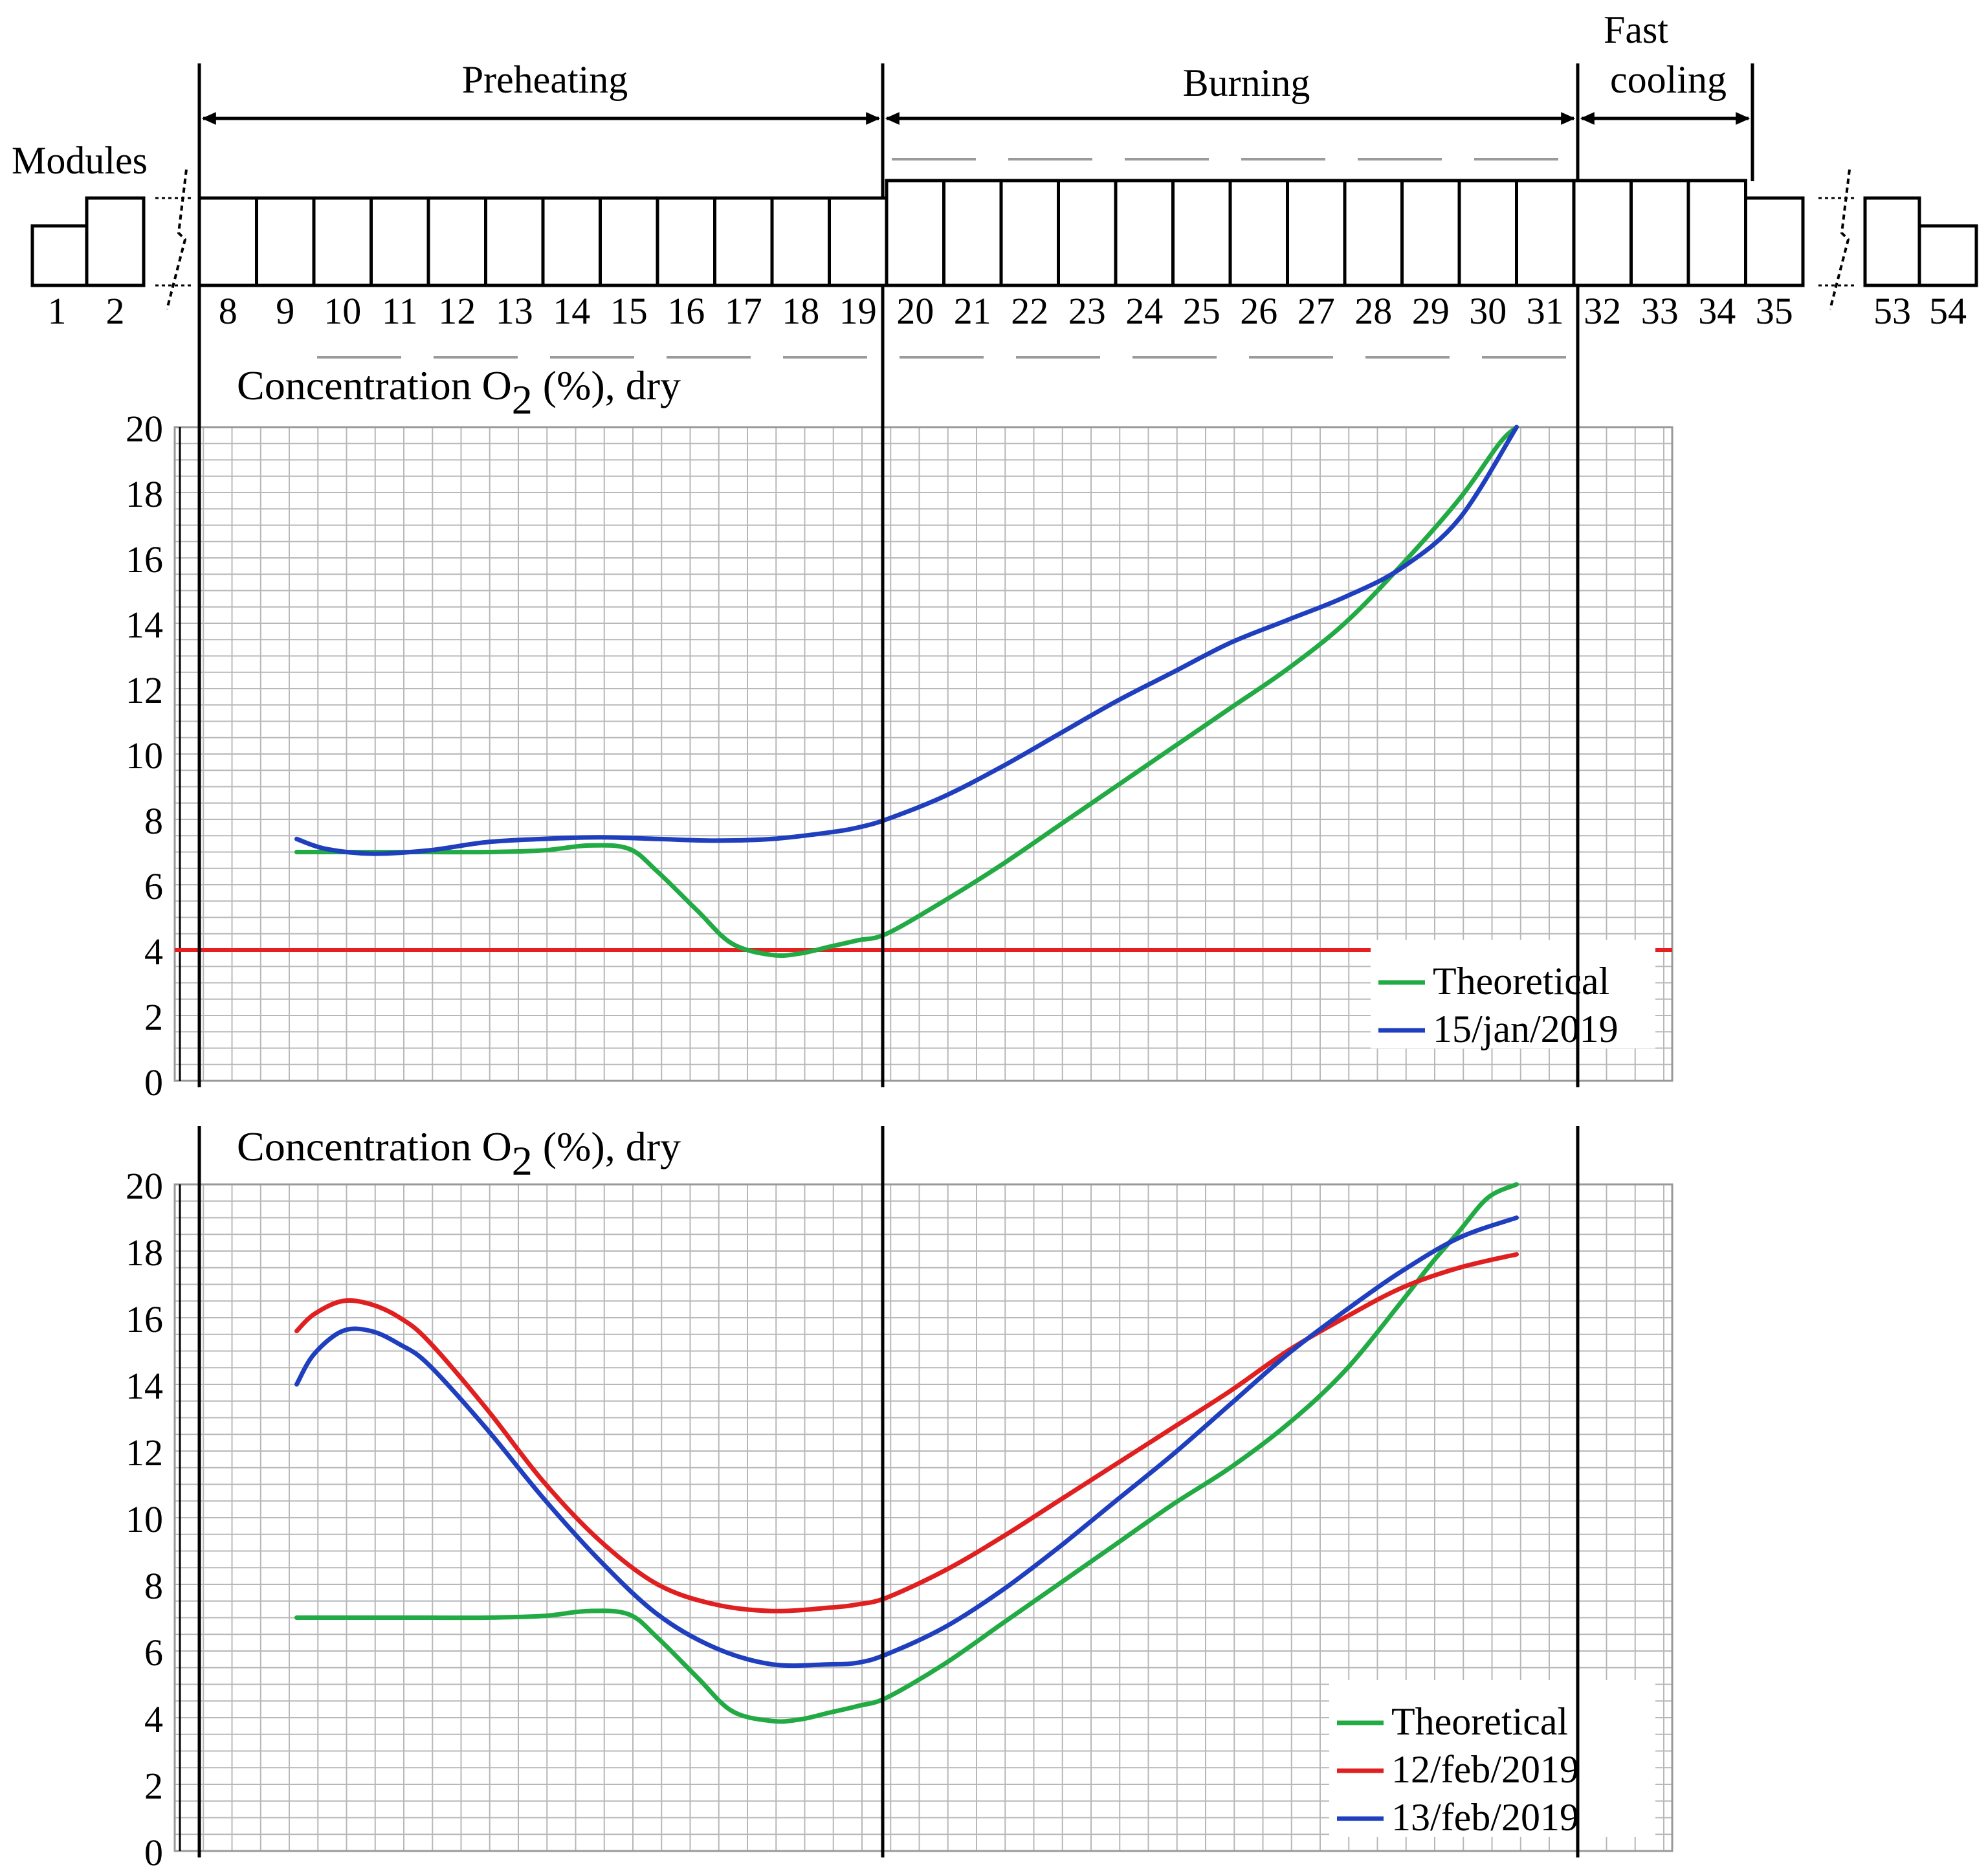 The width and height of the screenshot is (1988, 1873). What do you see at coordinates (1373, 311) in the screenshot?
I see `module-number-28: 28` at bounding box center [1373, 311].